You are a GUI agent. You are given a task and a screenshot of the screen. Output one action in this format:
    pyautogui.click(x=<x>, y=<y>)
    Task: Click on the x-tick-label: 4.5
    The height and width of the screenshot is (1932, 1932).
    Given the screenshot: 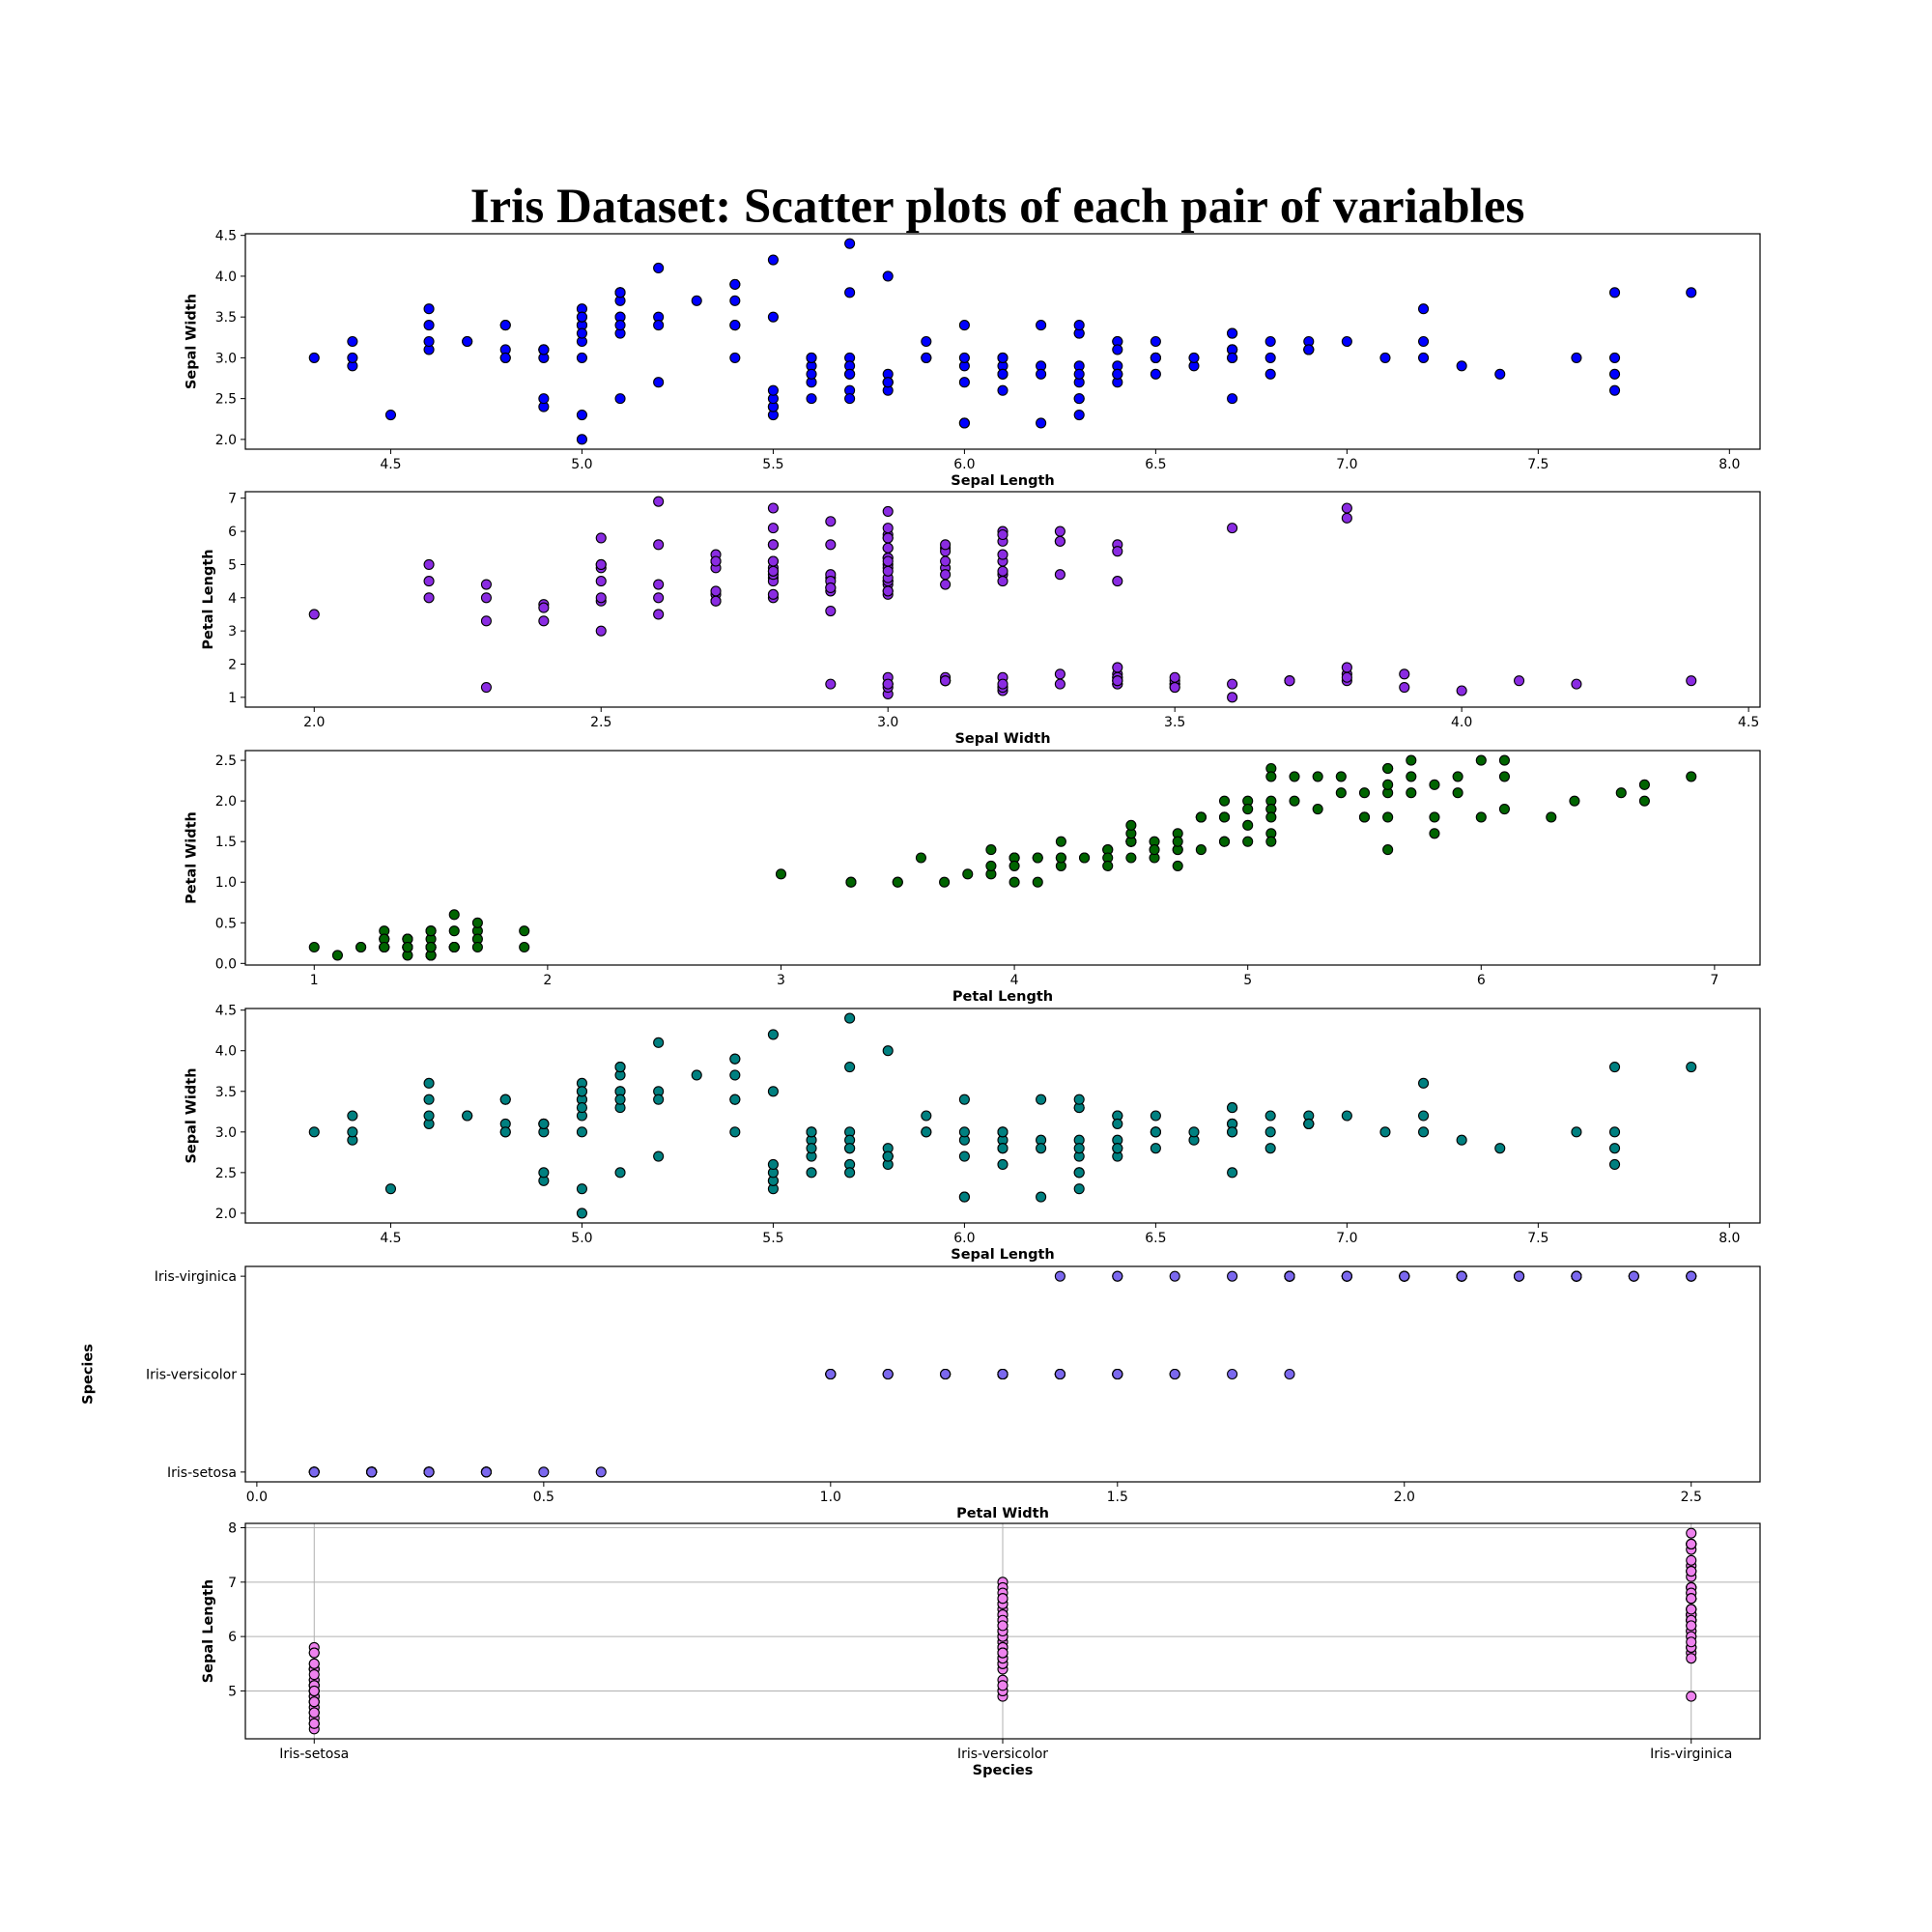 What is the action you would take?
    pyautogui.click(x=390, y=1238)
    